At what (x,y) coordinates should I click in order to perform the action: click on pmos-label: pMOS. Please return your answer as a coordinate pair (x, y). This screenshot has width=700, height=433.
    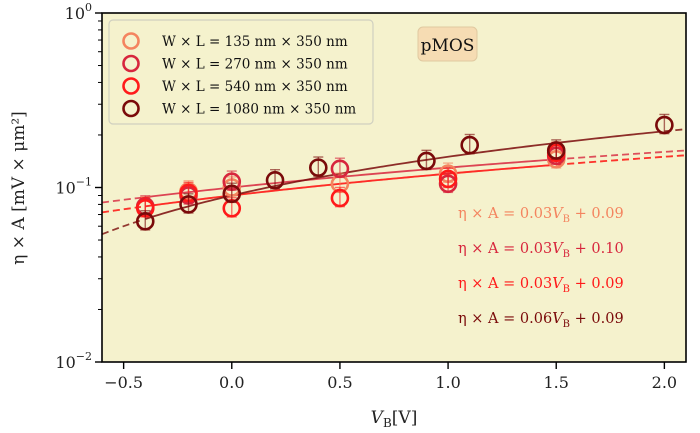
    Looking at the image, I should click on (448, 46).